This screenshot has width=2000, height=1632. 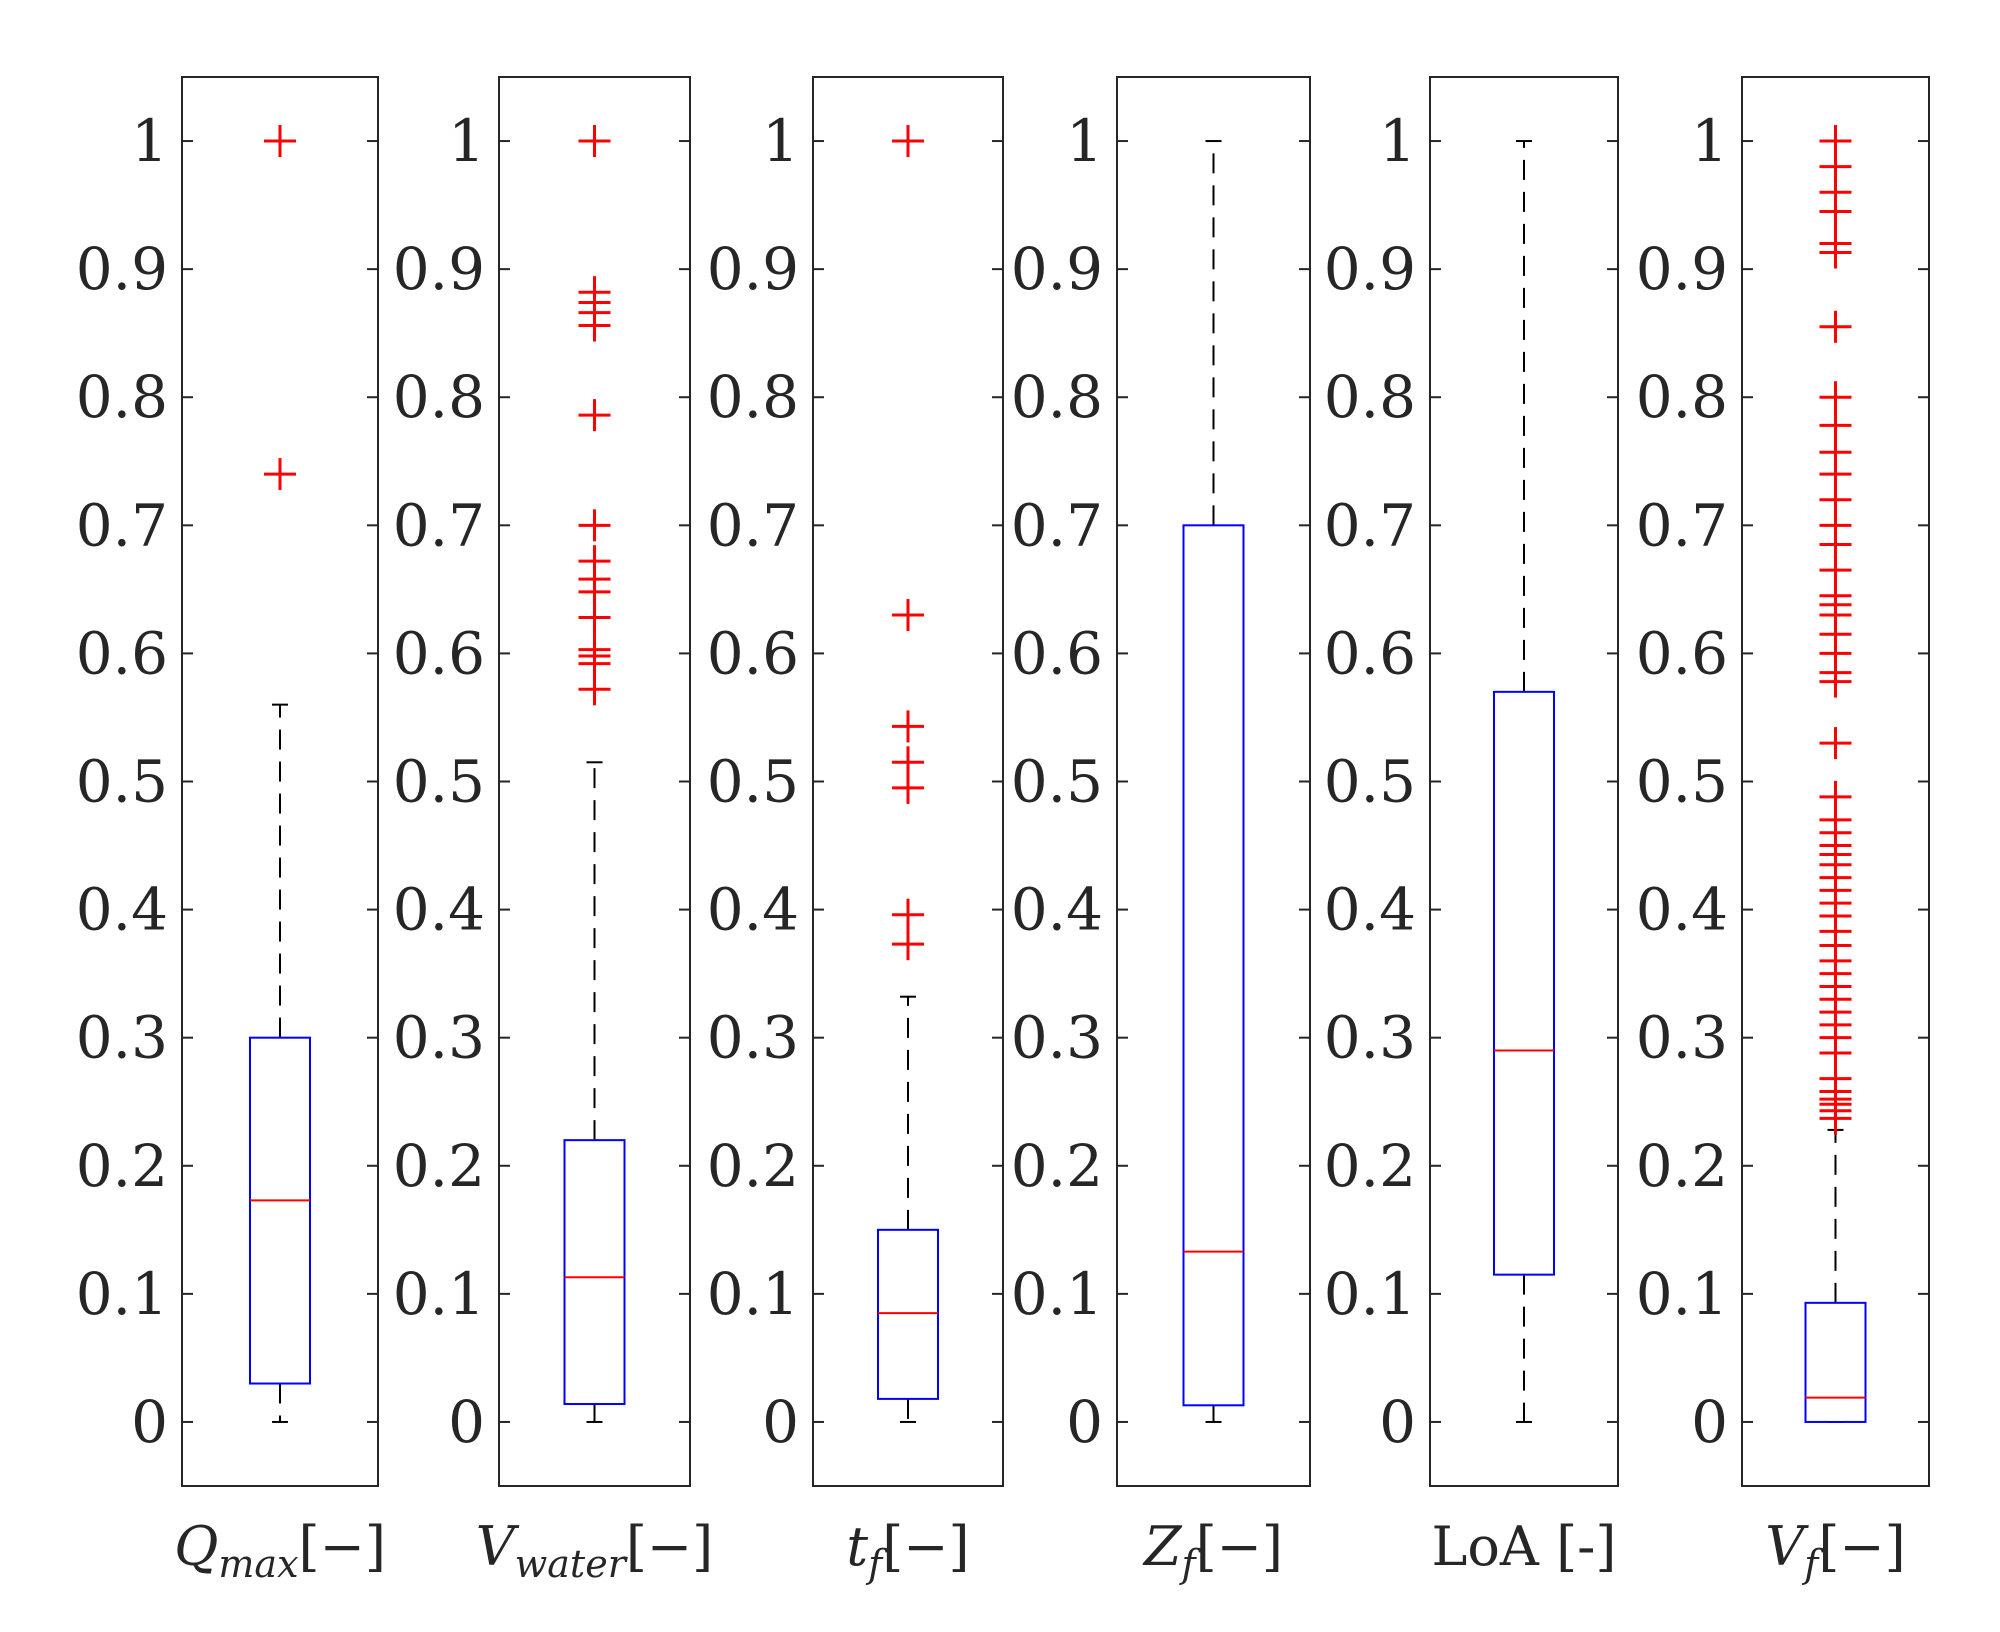 I want to click on panel-2: 0 0.1 0.2 0.3 0.4 0.5 0.6 0.7 0.8 0.9 1 Vwater[−], so click(x=553, y=831).